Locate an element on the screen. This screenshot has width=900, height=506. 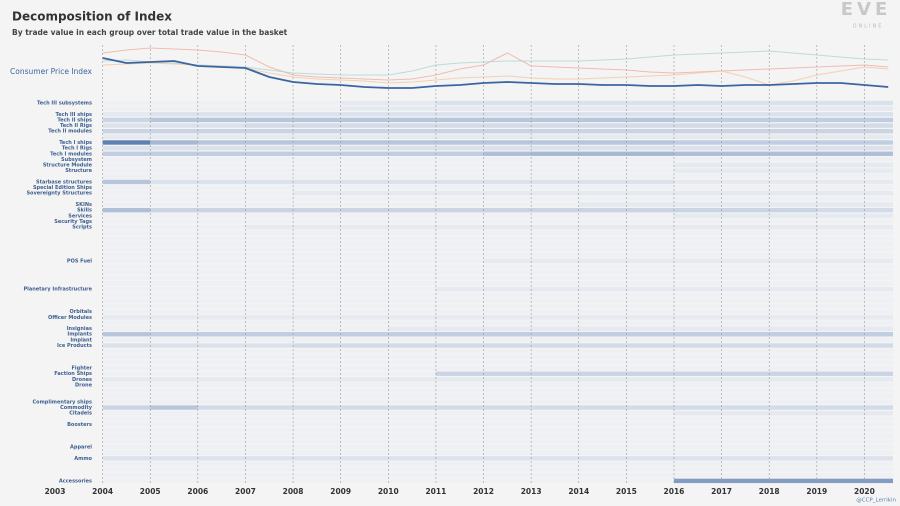
x-tick-label: 2014 is located at coordinates (578, 491).